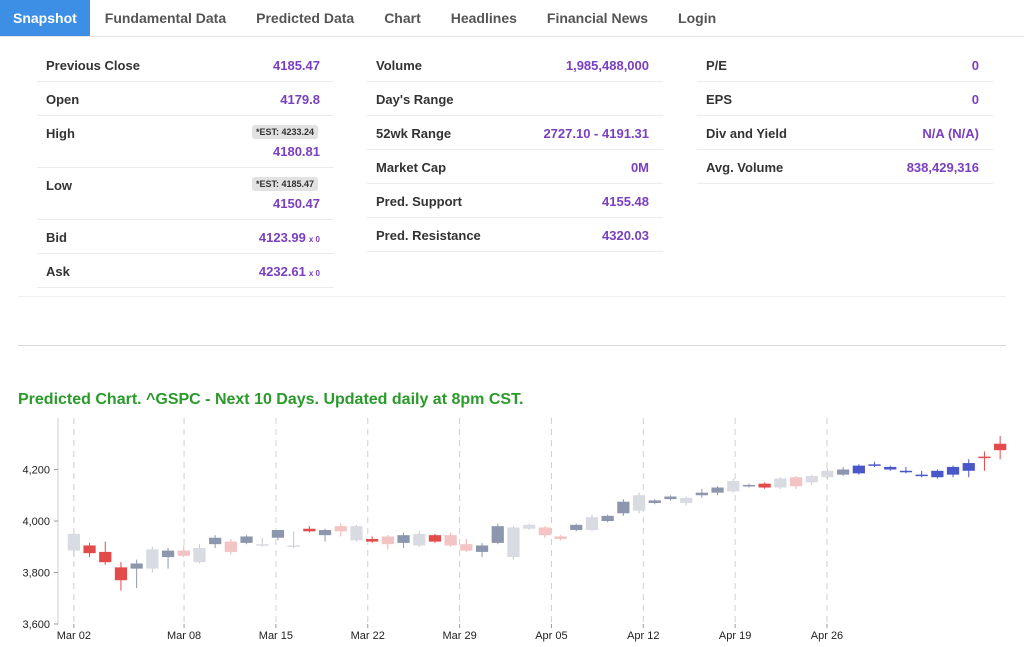 The width and height of the screenshot is (1024, 647). Describe the element at coordinates (185, 271) in the screenshot. I see `stat-row-ask: Ask 4232.61 x 0` at that location.